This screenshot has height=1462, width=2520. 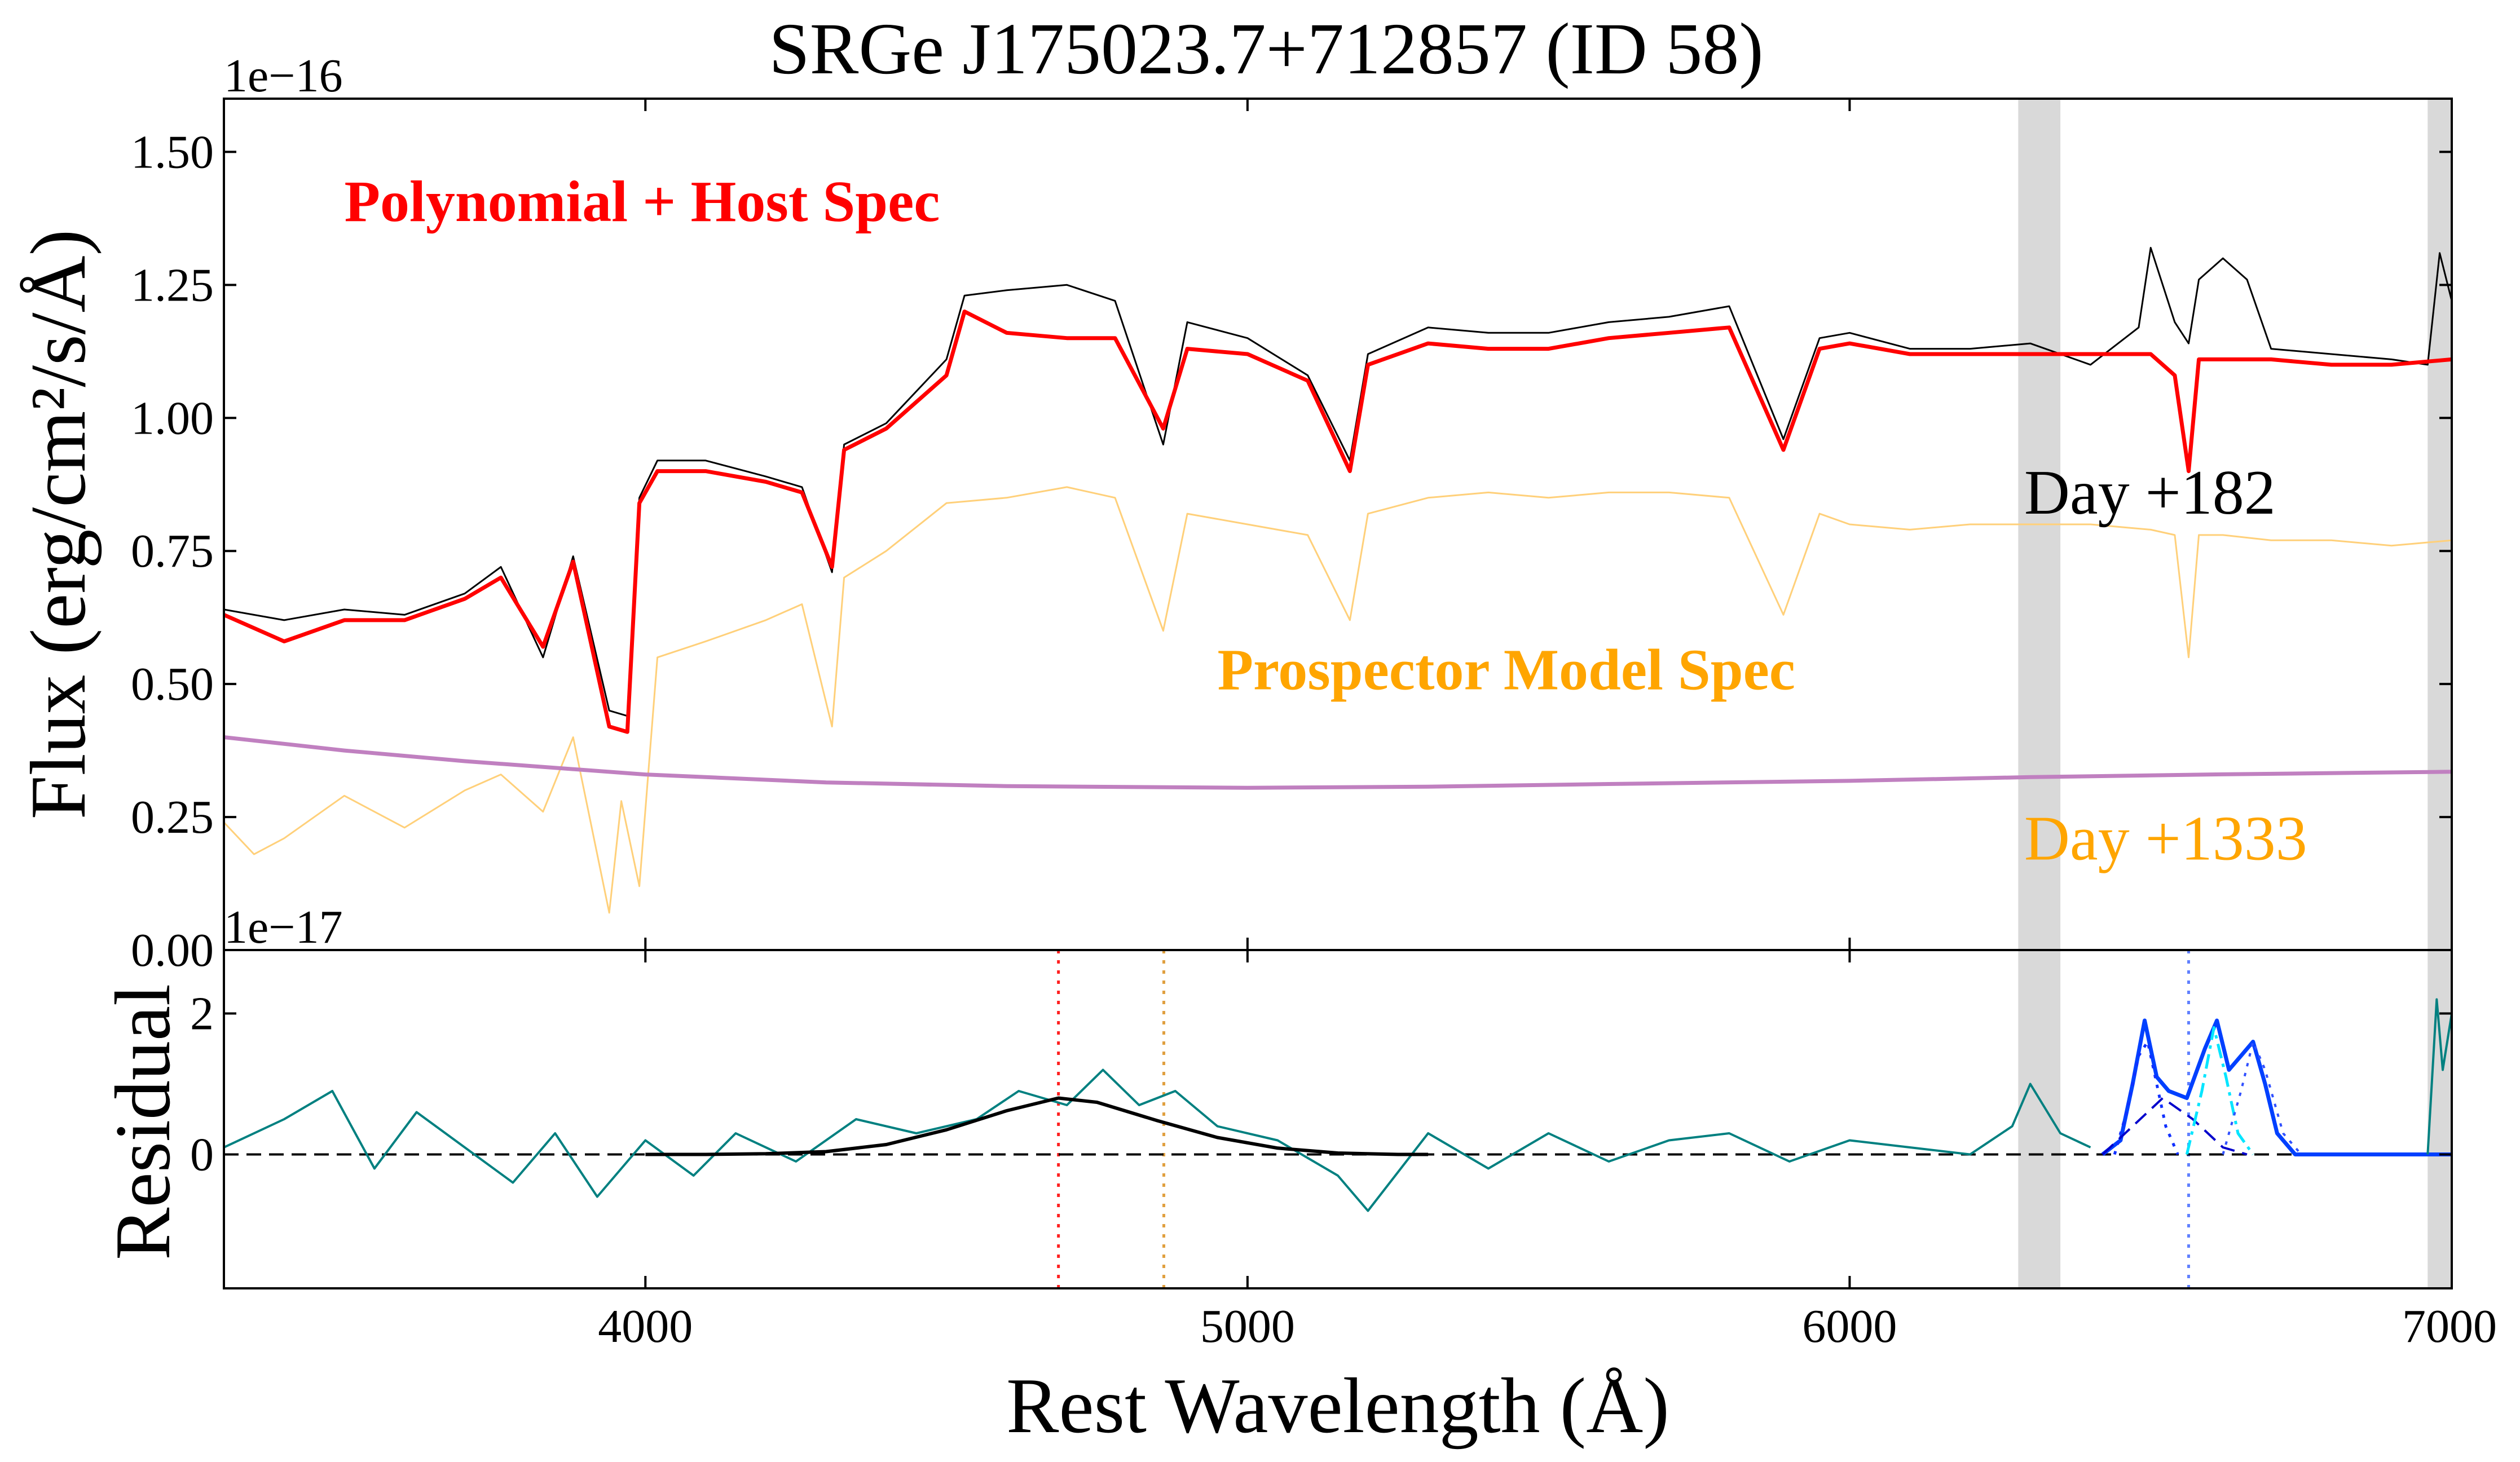 I want to click on annotation-day-182: Day +182, so click(x=2150, y=493).